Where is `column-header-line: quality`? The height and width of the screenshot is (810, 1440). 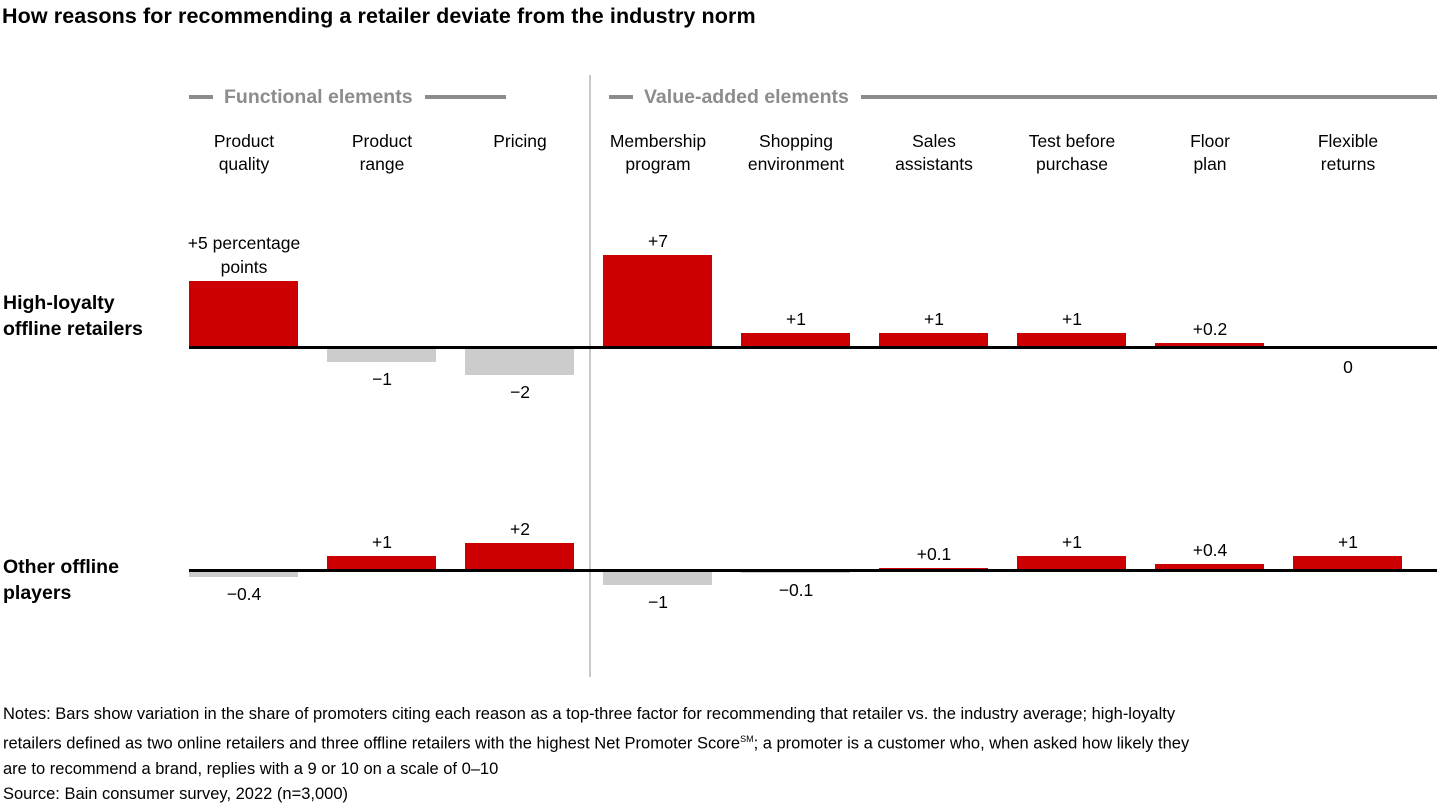 column-header-line: quality is located at coordinates (244, 164).